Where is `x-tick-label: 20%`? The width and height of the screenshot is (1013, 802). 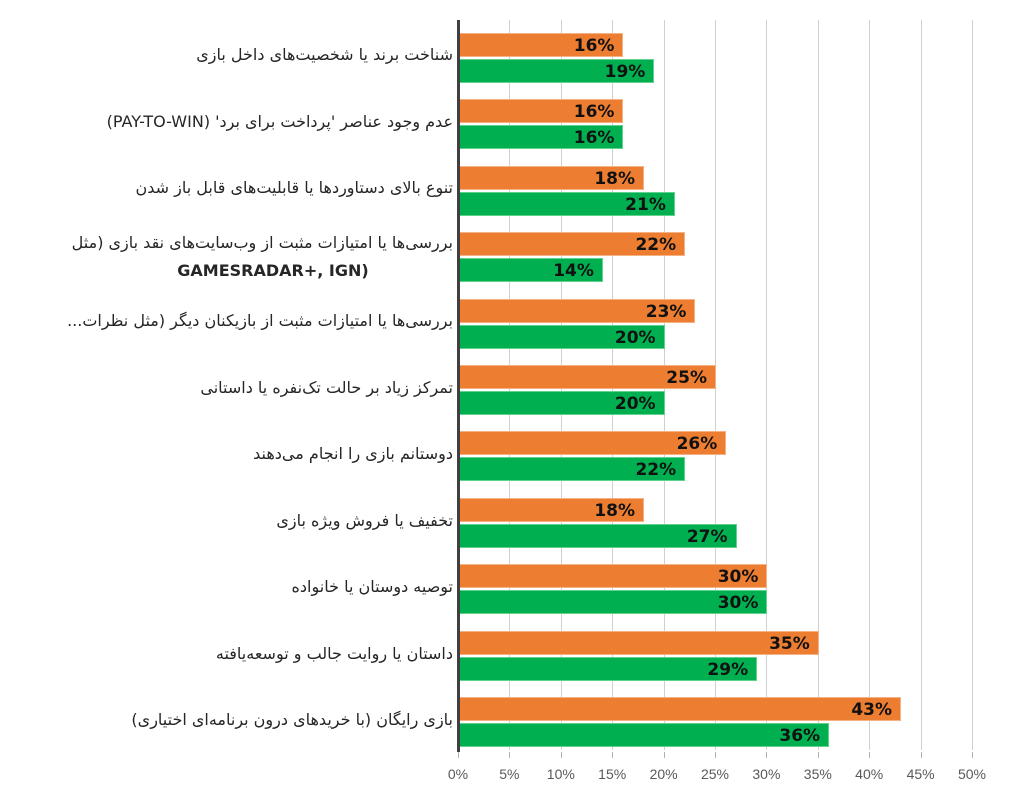
x-tick-label: 20% is located at coordinates (663, 774).